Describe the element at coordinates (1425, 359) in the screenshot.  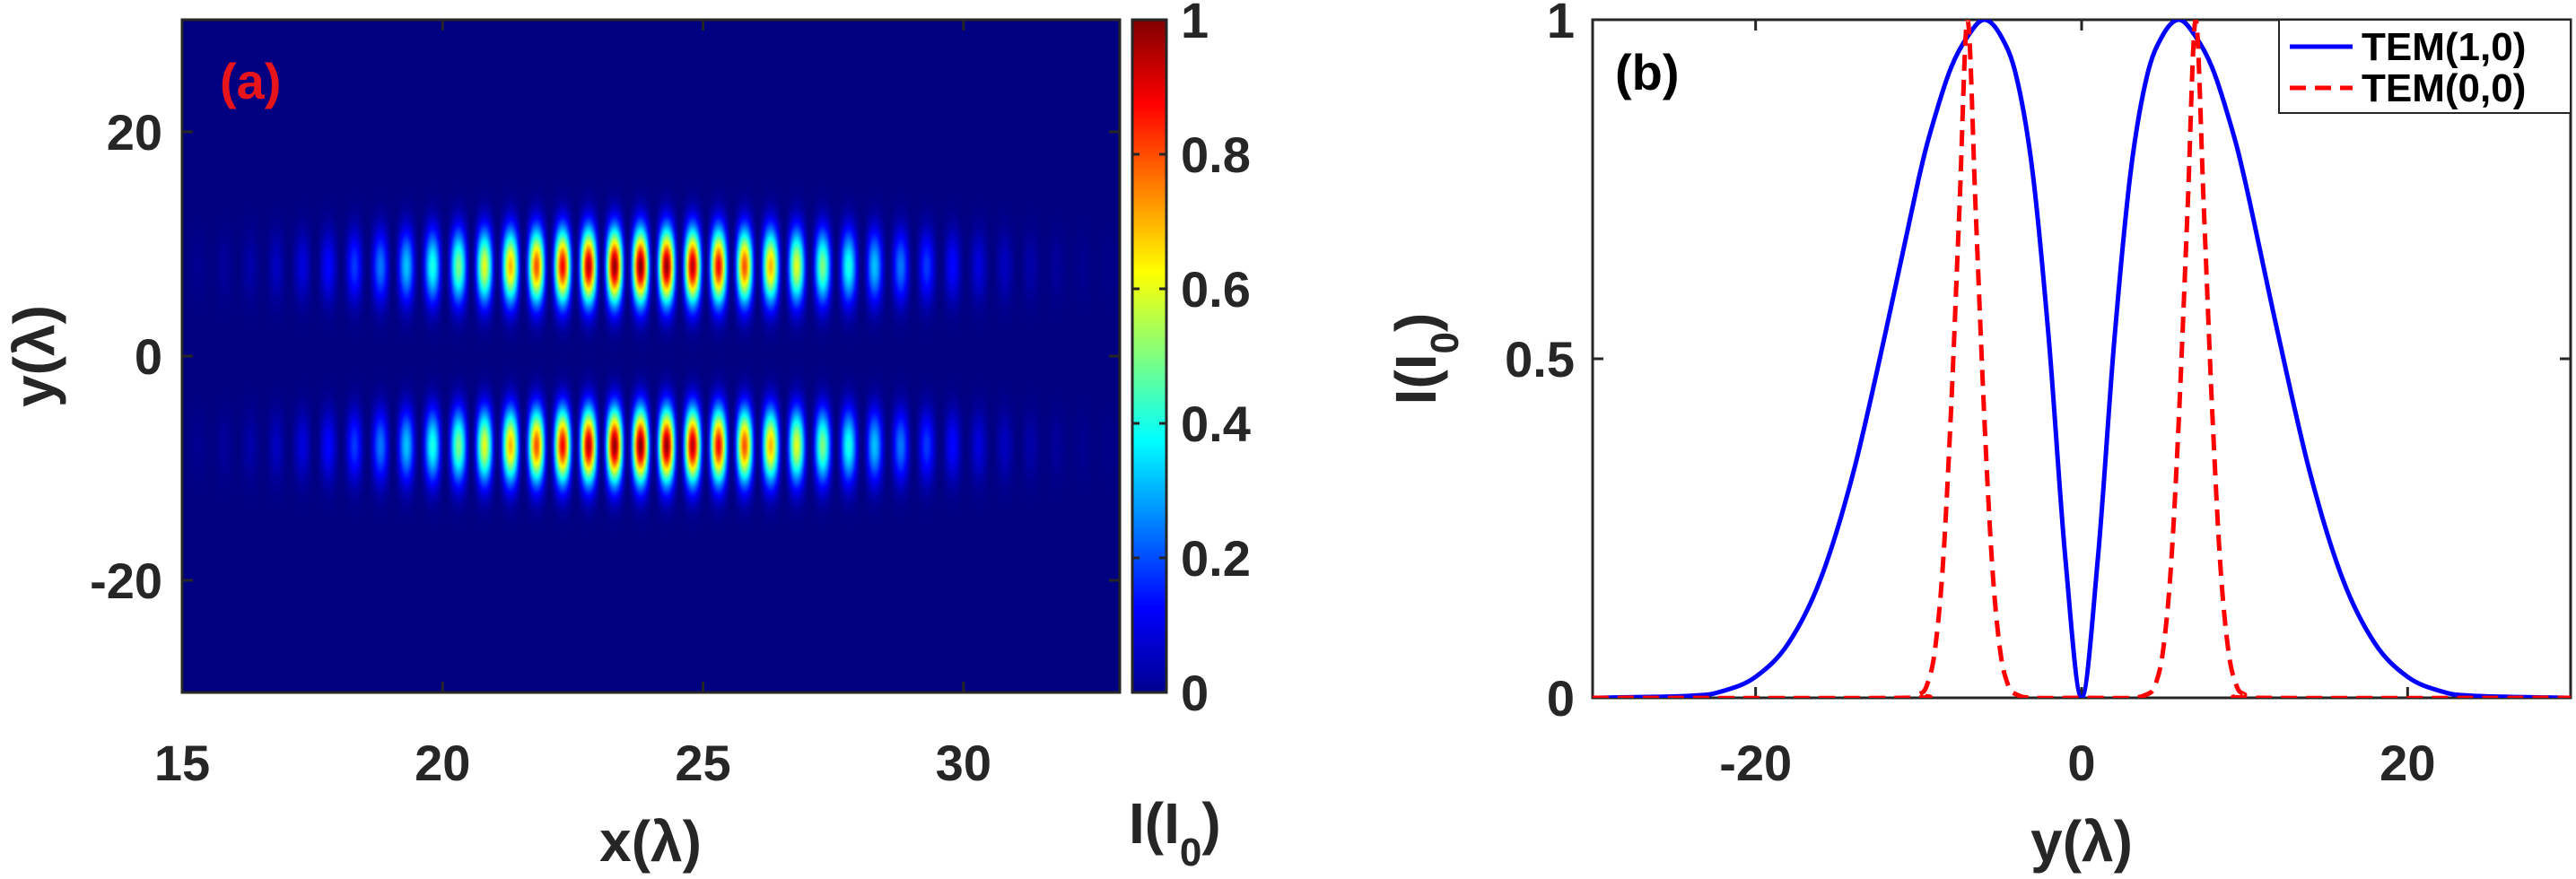
I see `line-y-axis-label: I(I0)` at that location.